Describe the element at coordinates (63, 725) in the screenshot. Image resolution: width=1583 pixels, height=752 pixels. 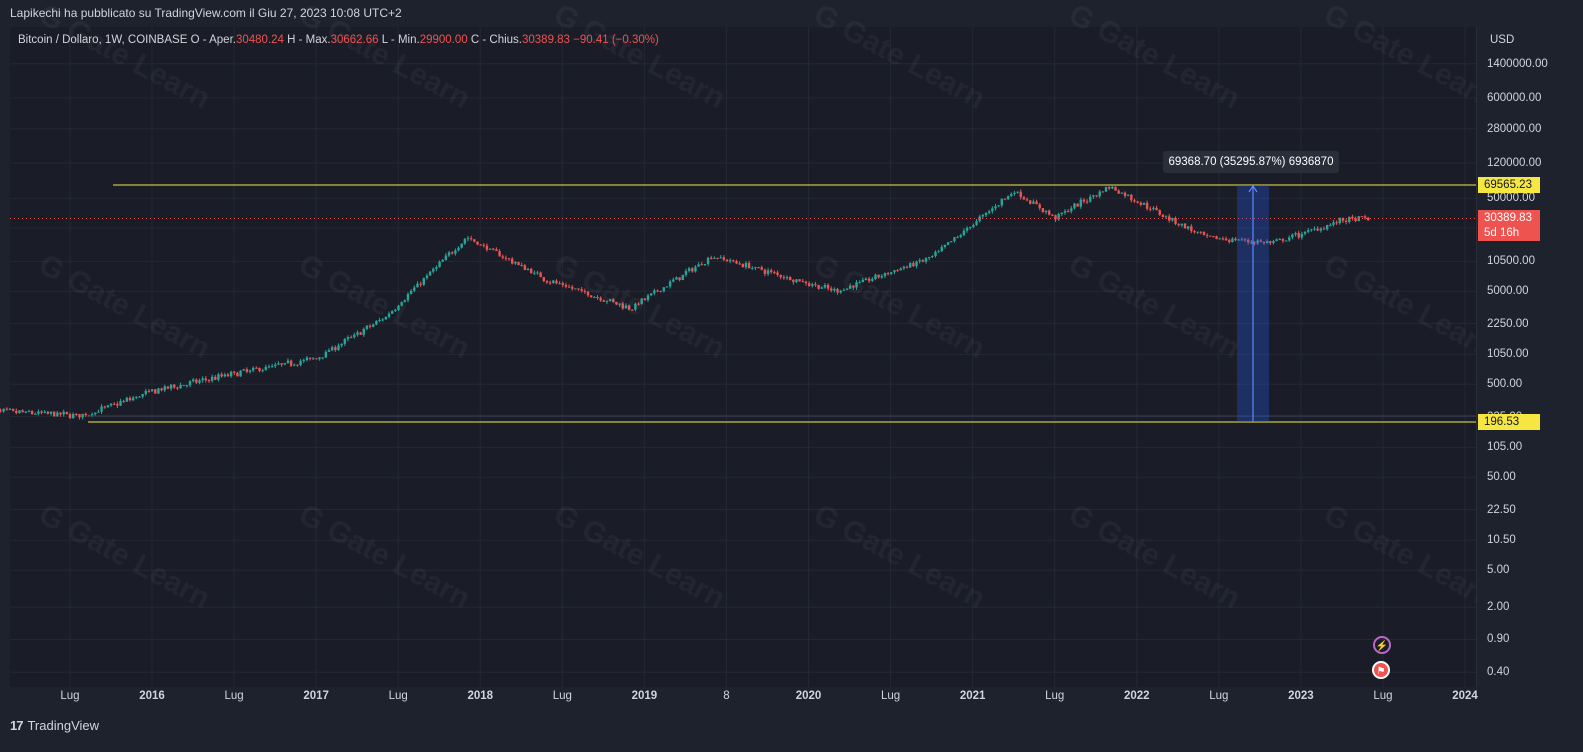
I see `brand-name: TradingView` at that location.